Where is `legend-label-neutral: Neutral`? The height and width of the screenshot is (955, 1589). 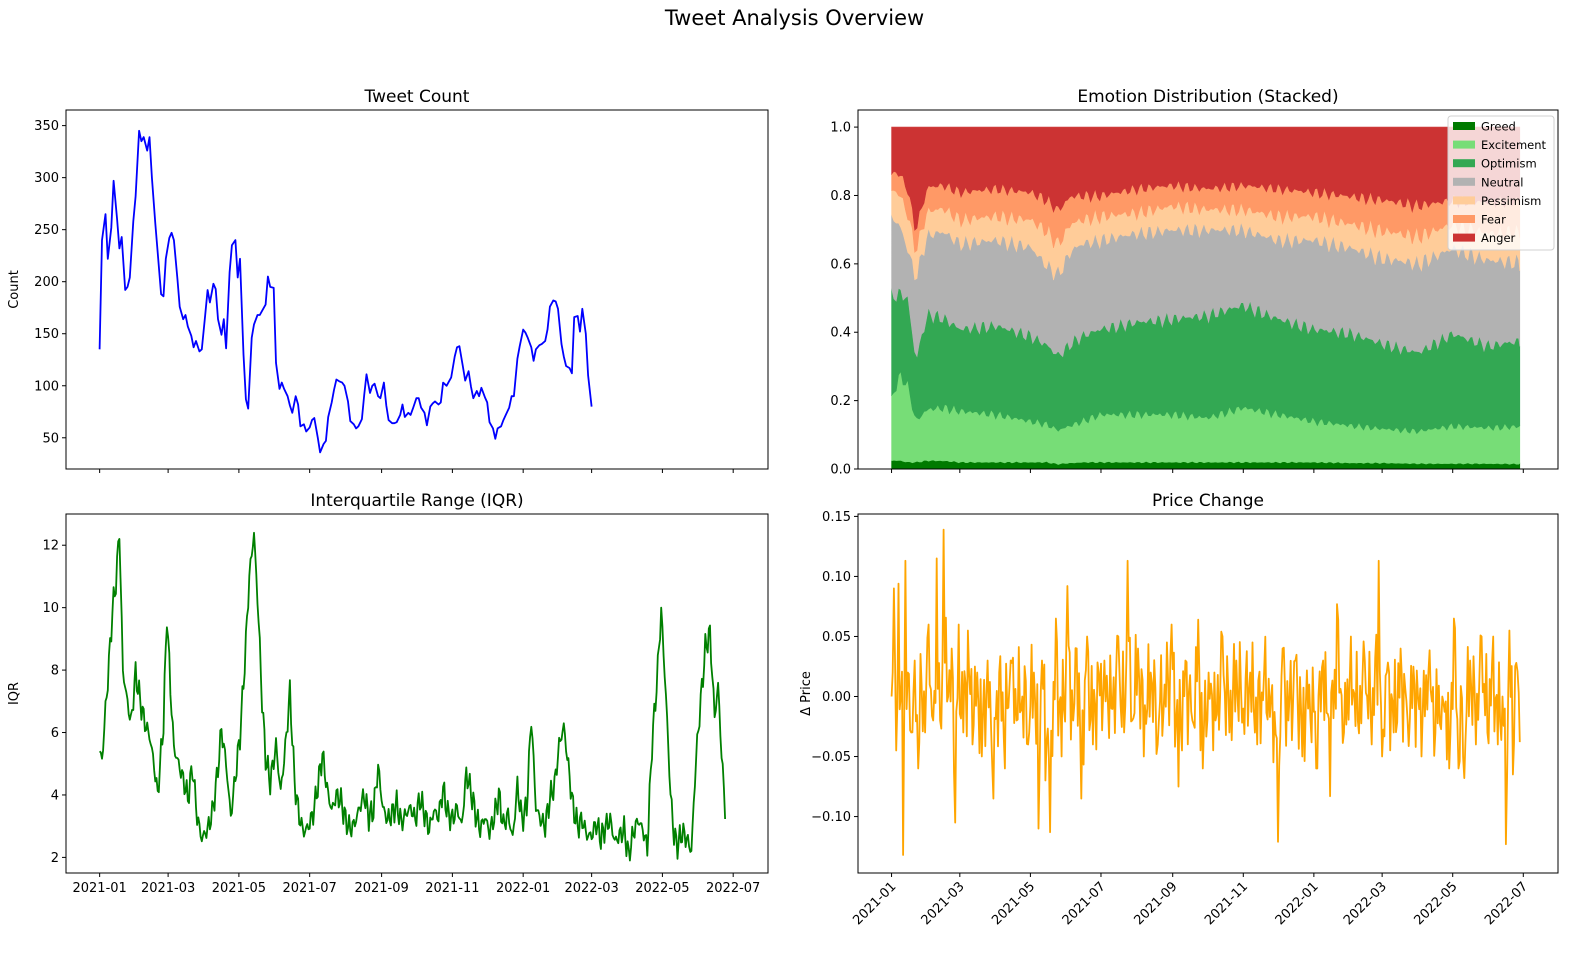
legend-label-neutral: Neutral is located at coordinates (1502, 182).